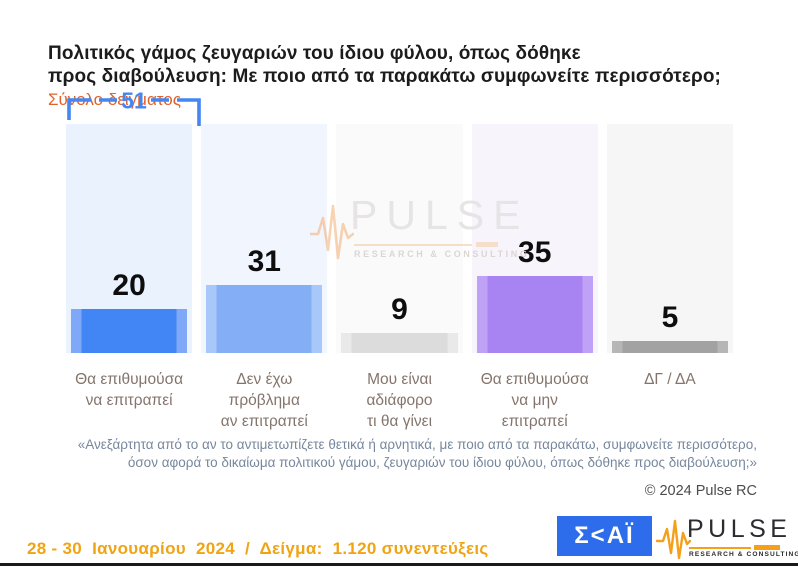  What do you see at coordinates (399, 400) in the screenshot?
I see `category-label: Μου είναι αδιάφορο τι θα γίνει` at bounding box center [399, 400].